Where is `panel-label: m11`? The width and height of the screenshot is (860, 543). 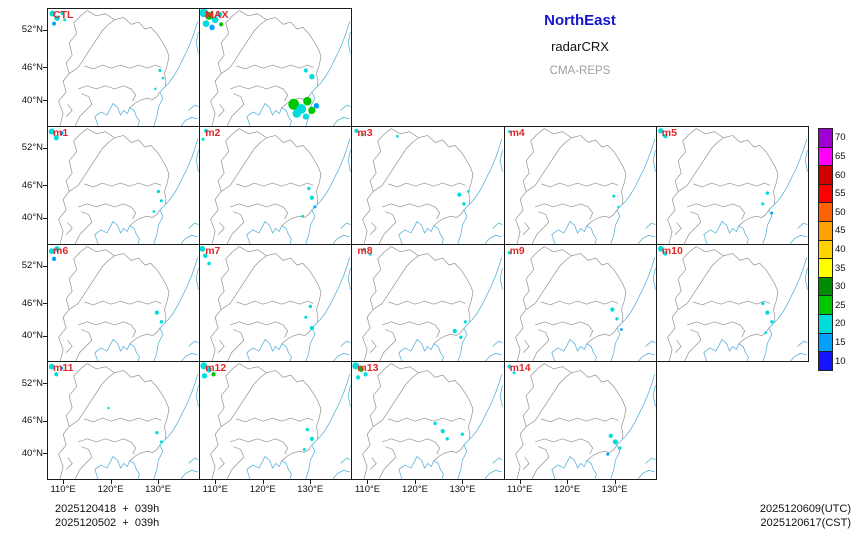 panel-label: m11 is located at coordinates (63, 368).